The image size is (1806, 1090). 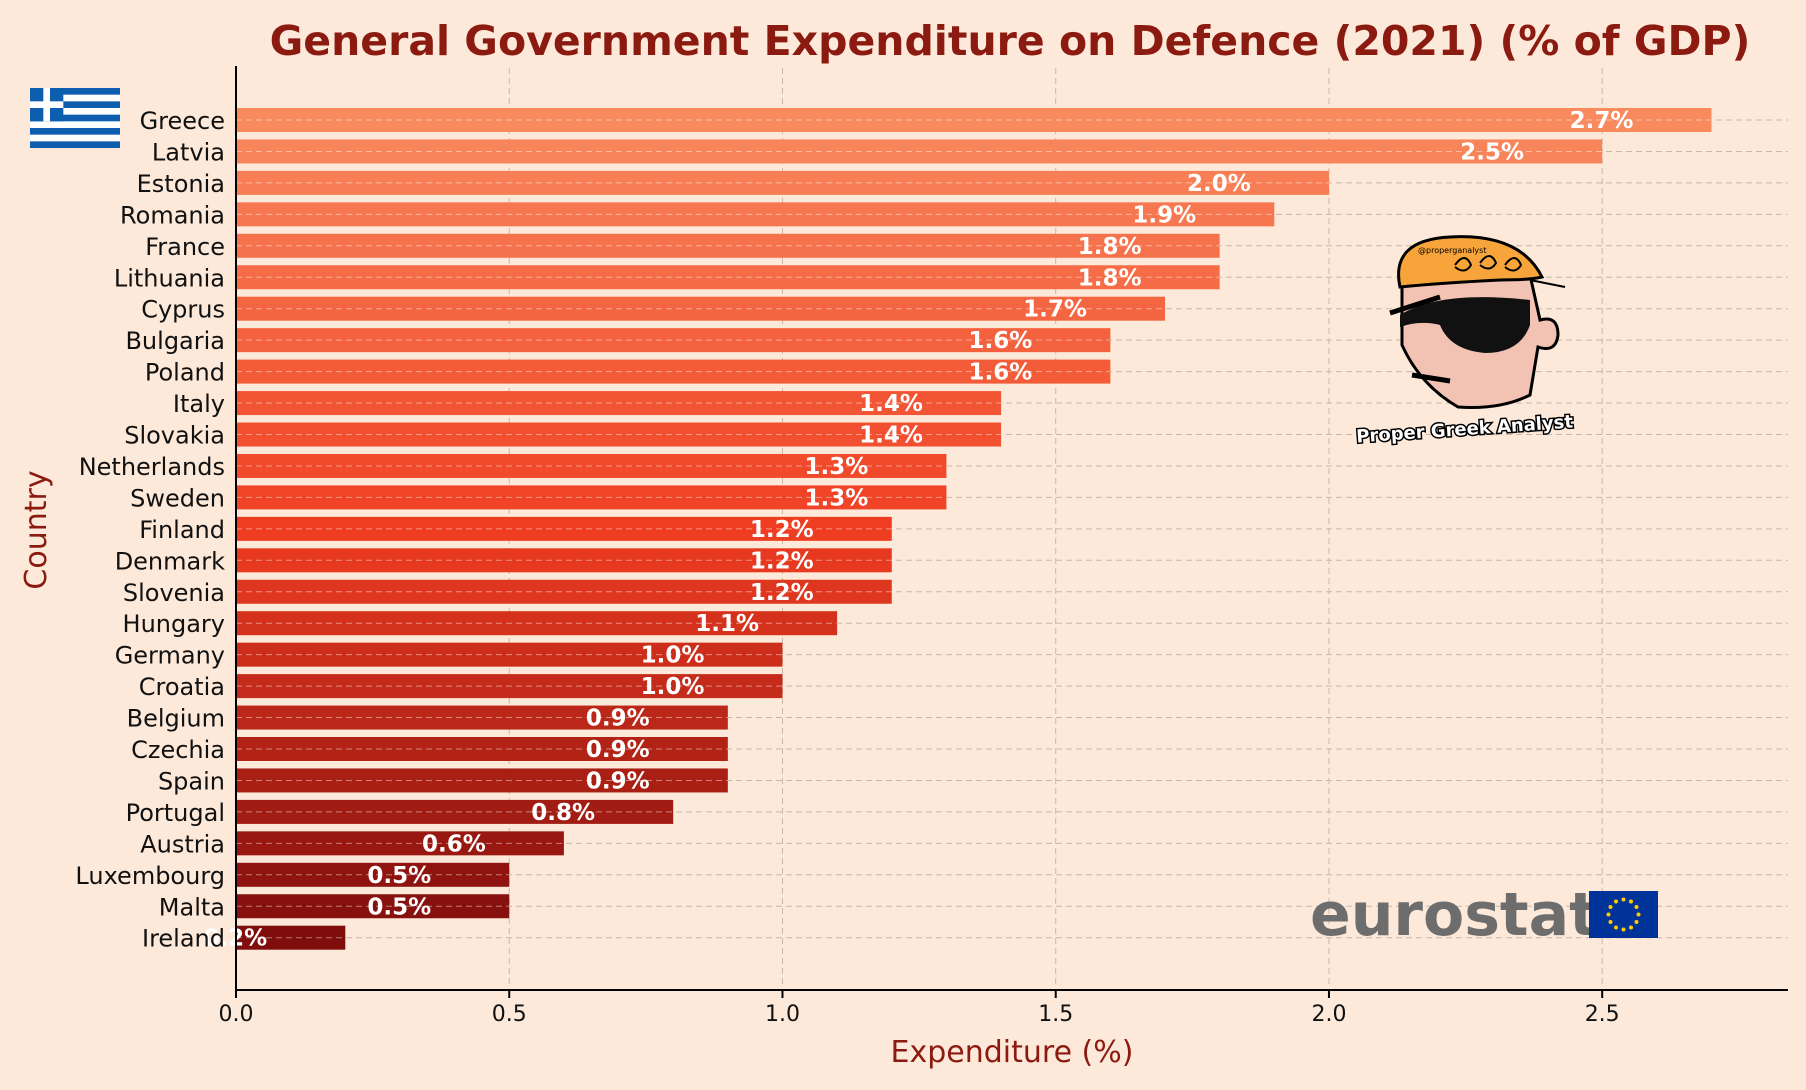 I want to click on category-label: Spain, so click(x=191, y=781).